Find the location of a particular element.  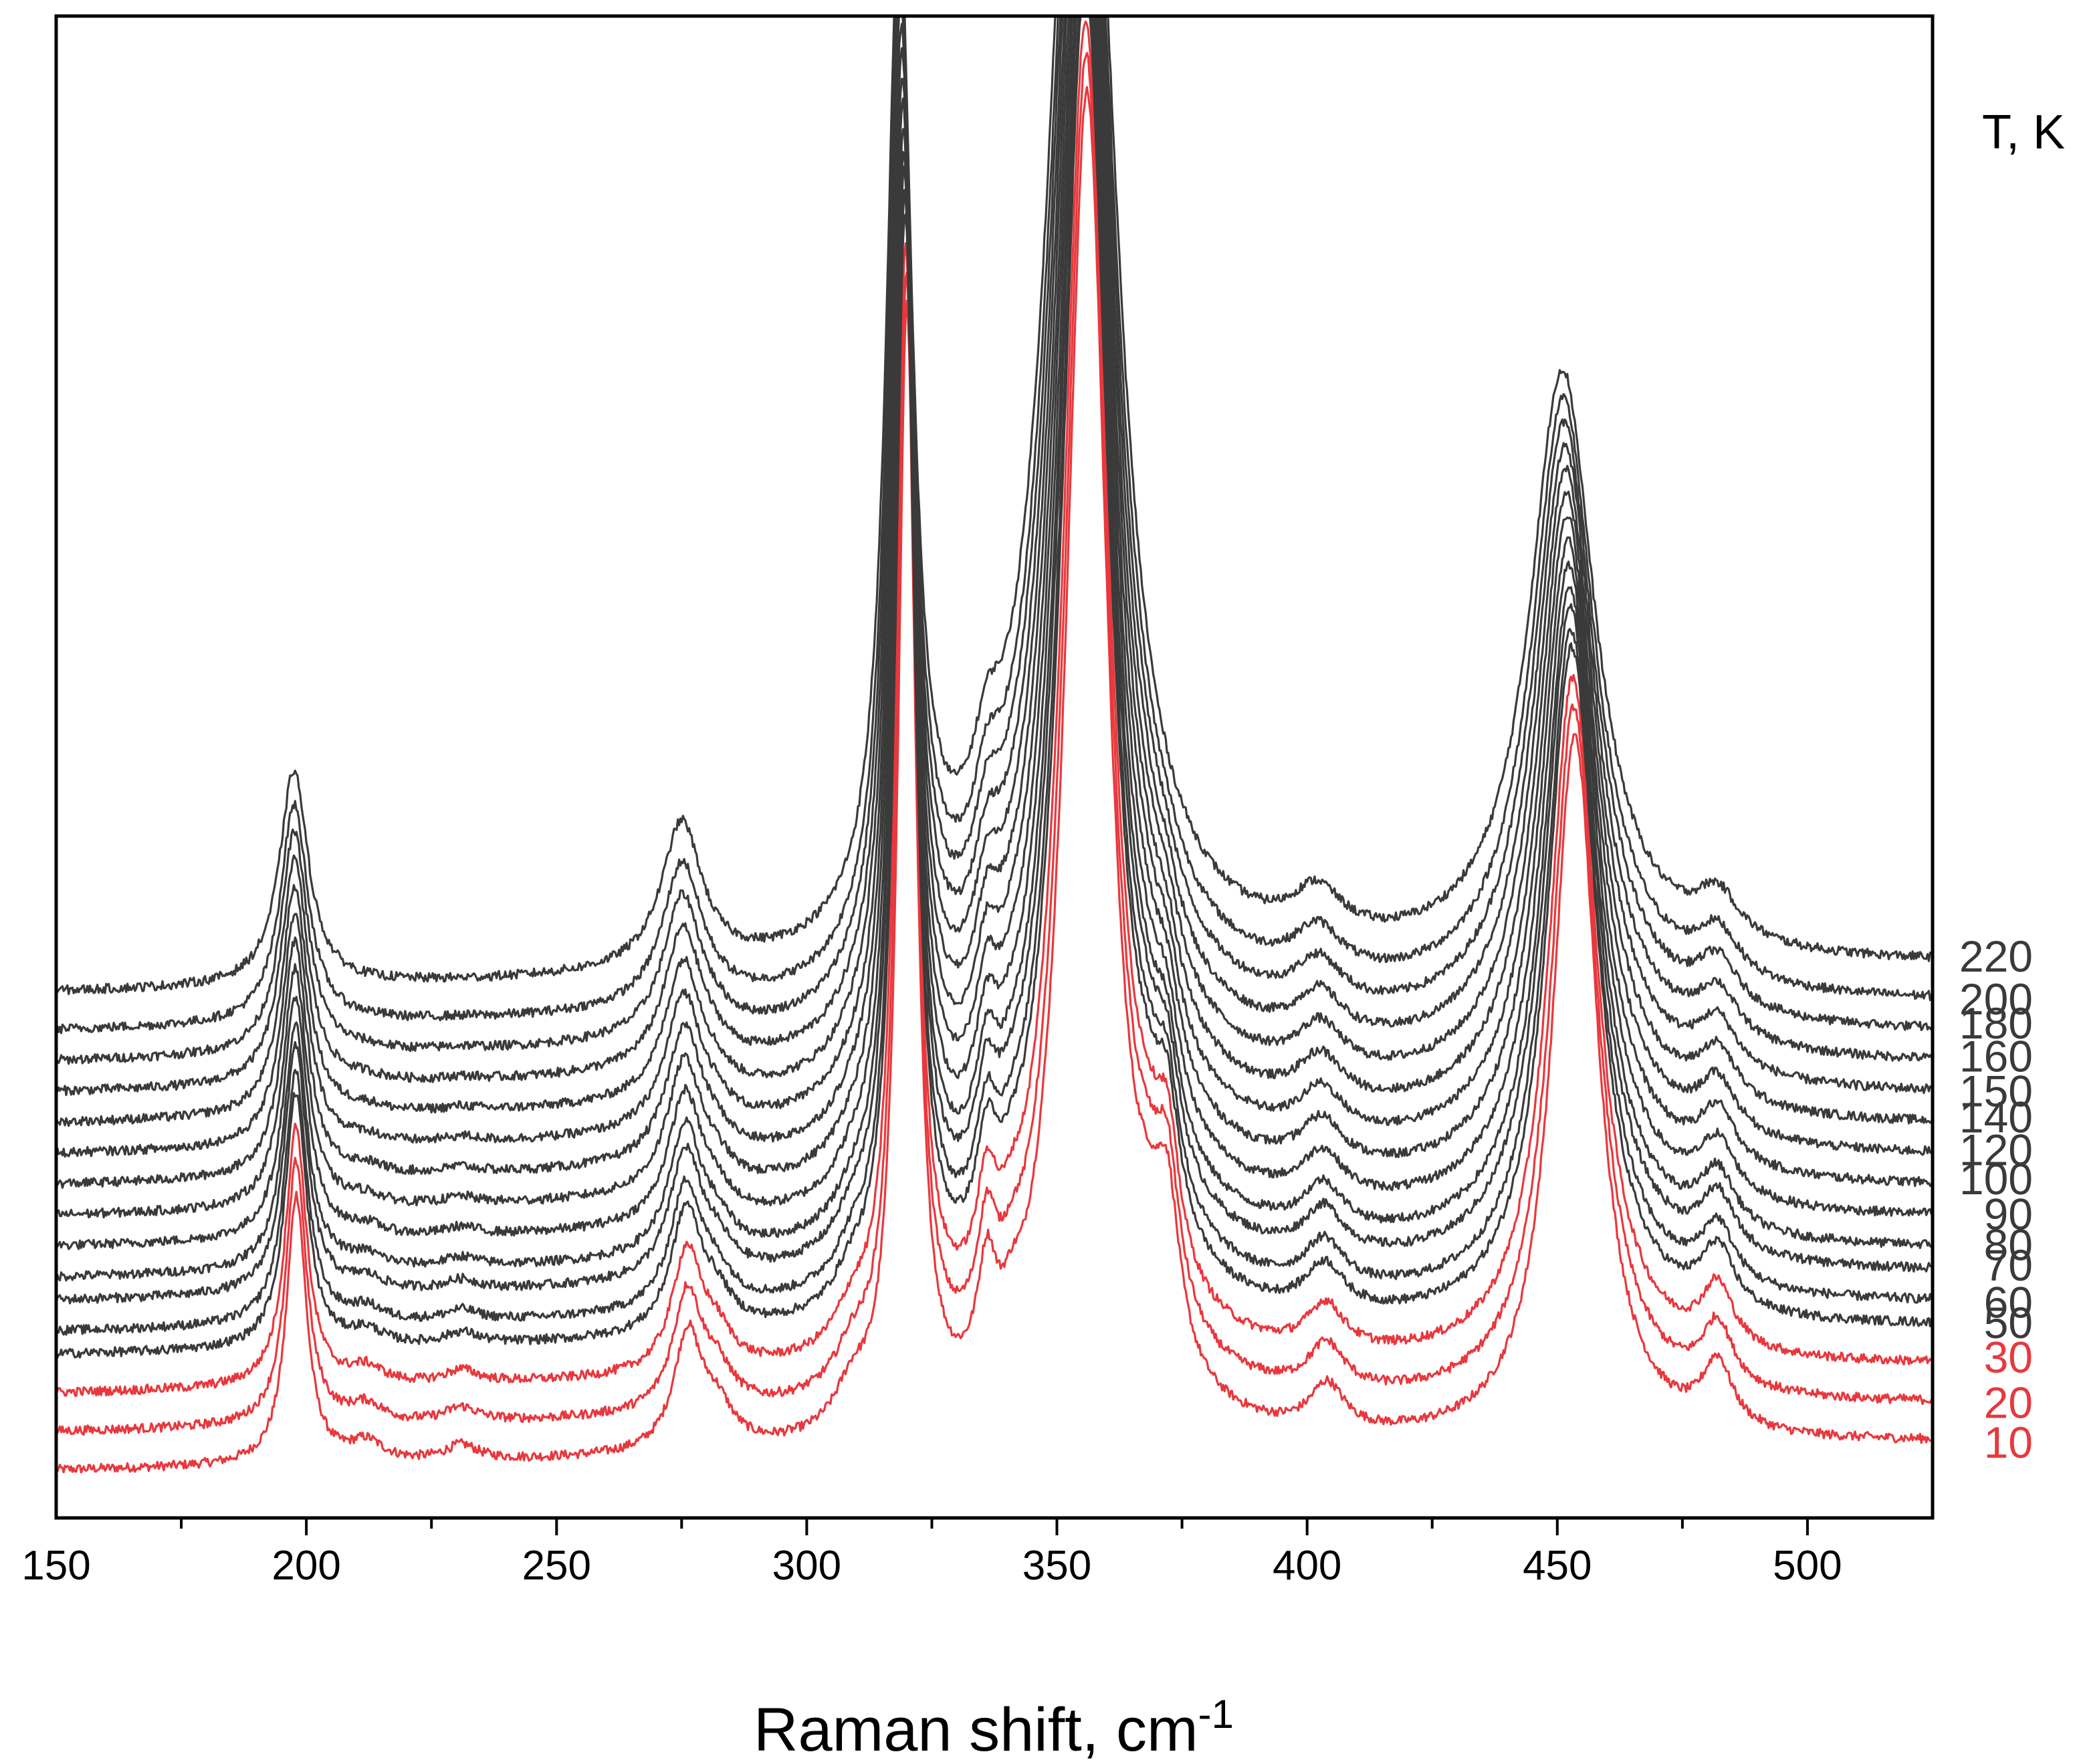

temperature-label-90: 90 is located at coordinates (2008, 1213).